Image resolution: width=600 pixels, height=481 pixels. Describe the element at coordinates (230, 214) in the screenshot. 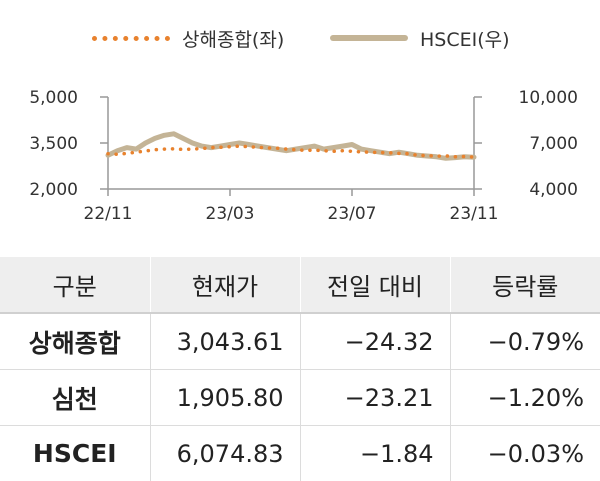

I see `x-axis-tick-label: 23/03` at that location.